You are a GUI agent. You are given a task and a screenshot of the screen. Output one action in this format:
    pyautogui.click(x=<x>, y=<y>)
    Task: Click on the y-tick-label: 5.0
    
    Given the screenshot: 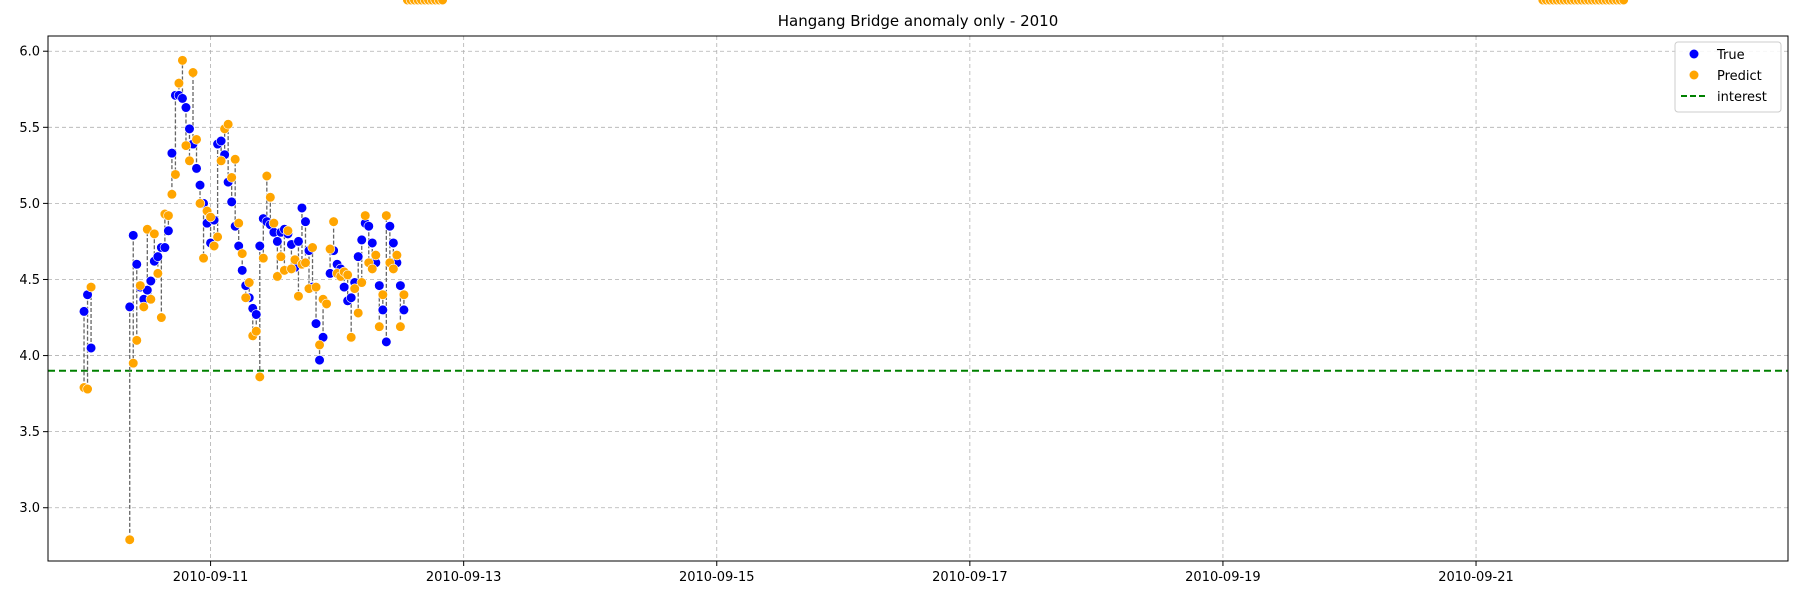 What is the action you would take?
    pyautogui.click(x=29, y=204)
    